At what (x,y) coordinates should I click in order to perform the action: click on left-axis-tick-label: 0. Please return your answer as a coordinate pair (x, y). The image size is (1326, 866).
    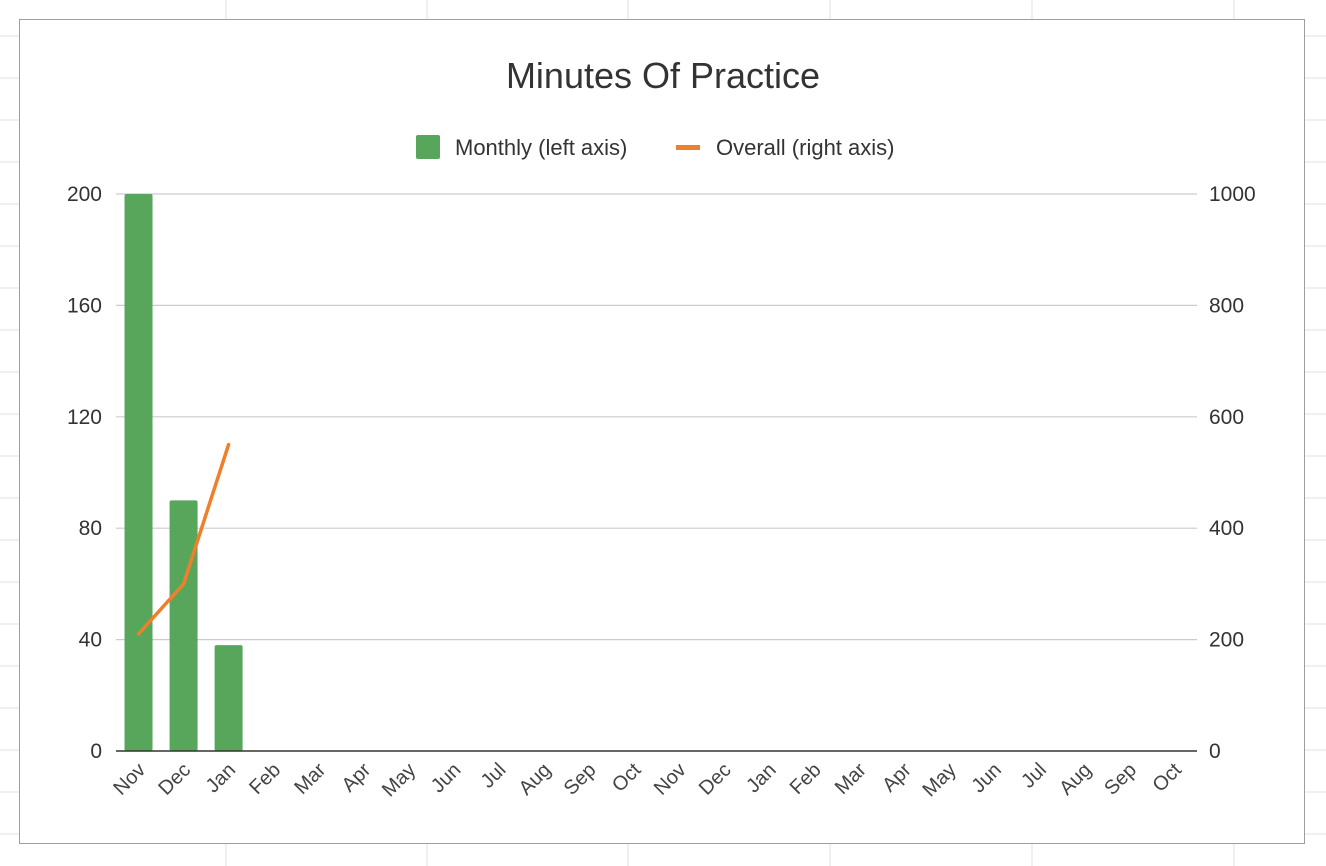
    Looking at the image, I should click on (96, 751).